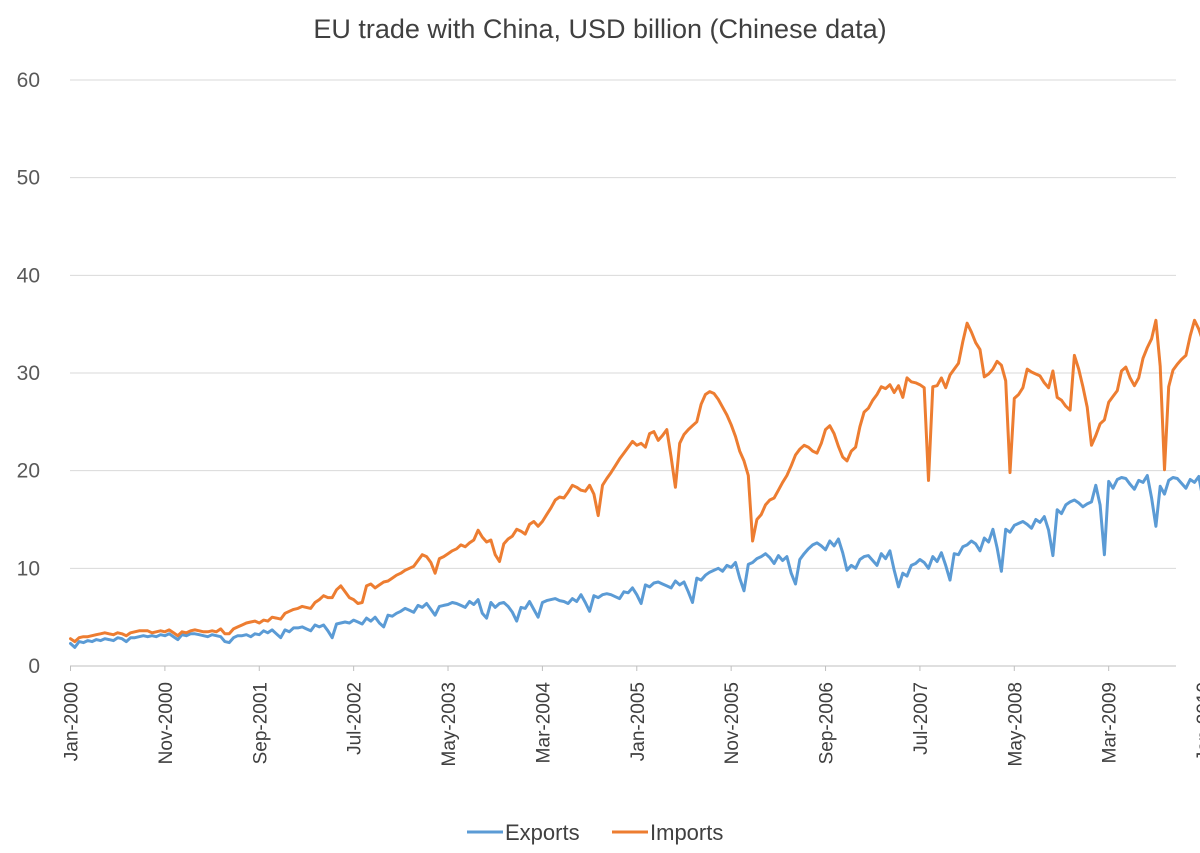 The height and width of the screenshot is (853, 1200). What do you see at coordinates (732, 723) in the screenshot?
I see `x-tick-label: Nov-2005` at bounding box center [732, 723].